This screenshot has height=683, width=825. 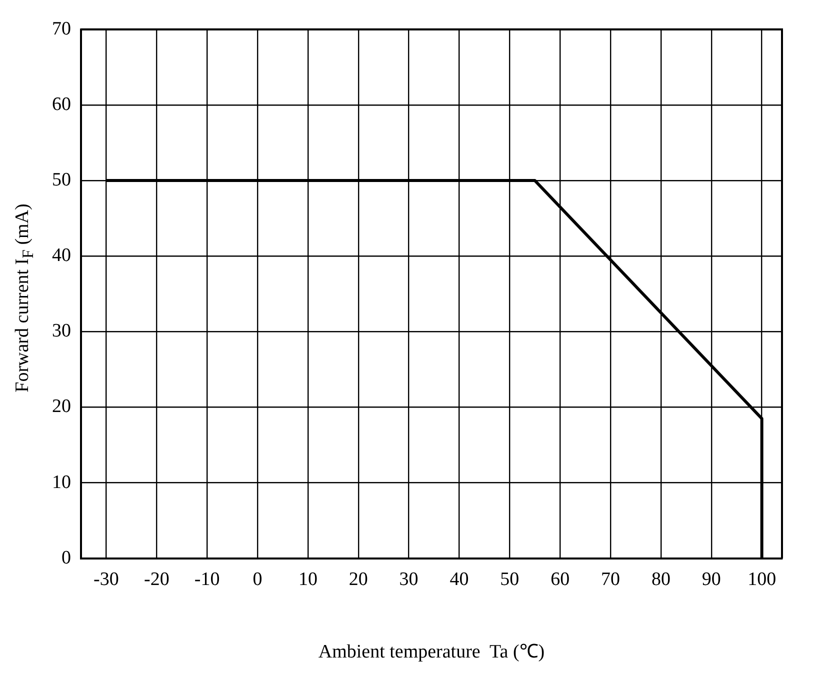 What do you see at coordinates (61, 255) in the screenshot?
I see `y-tick-label: 40` at bounding box center [61, 255].